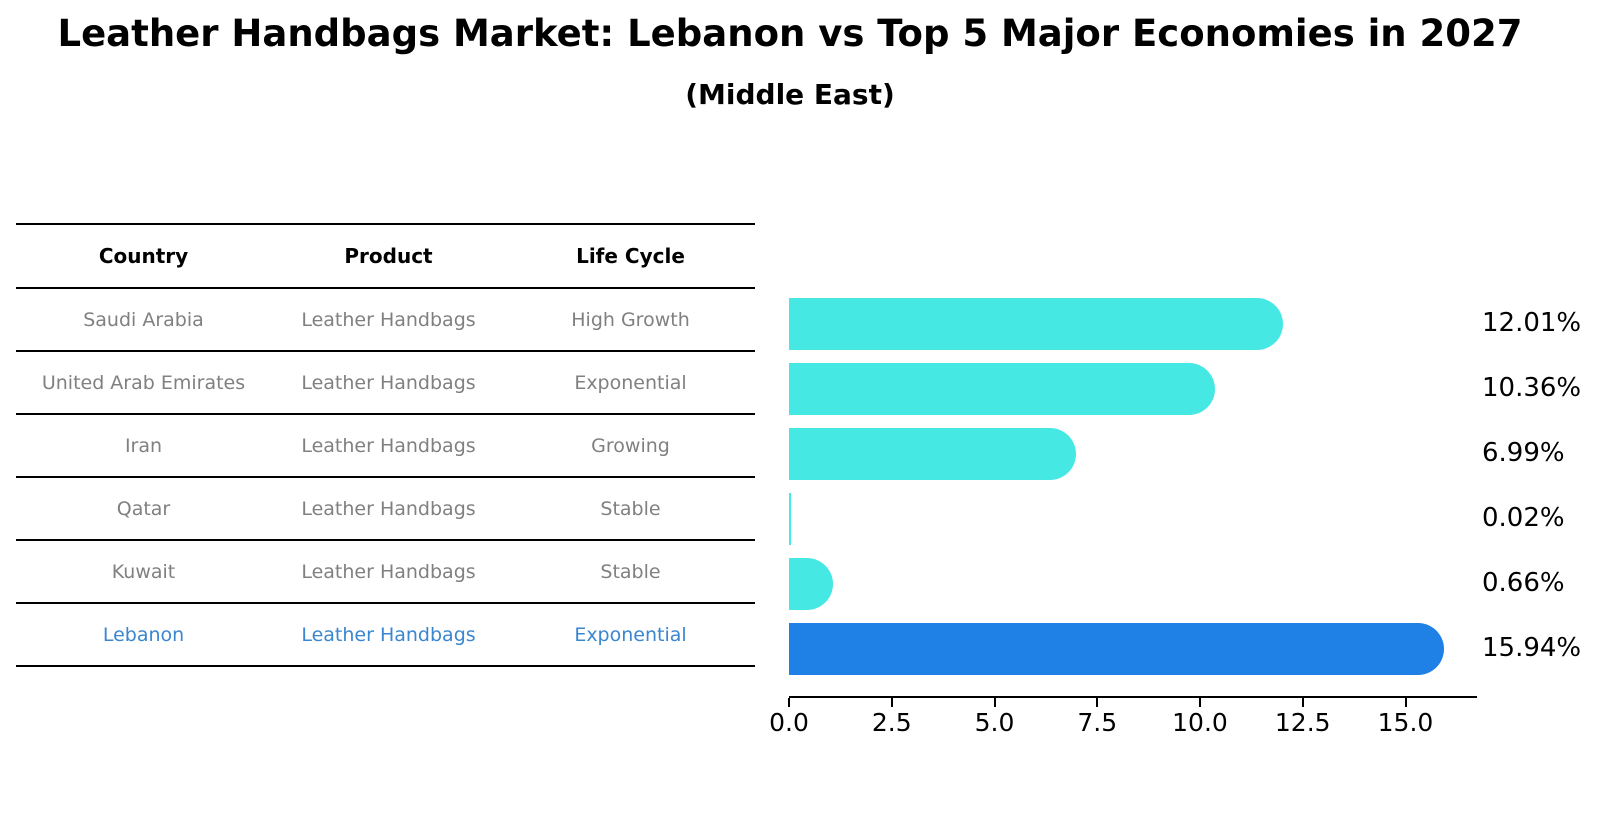 The width and height of the screenshot is (1604, 823). I want to click on table-row: Lebanon Leather Handbags Exponential, so click(385, 635).